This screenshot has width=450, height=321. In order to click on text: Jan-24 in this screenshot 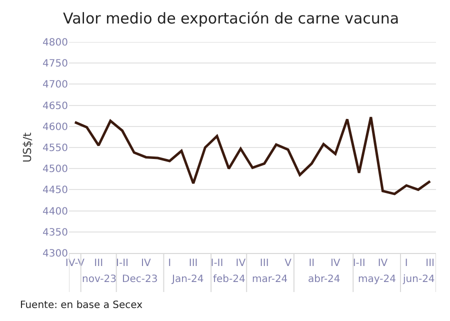, I will do `click(187, 279)`.